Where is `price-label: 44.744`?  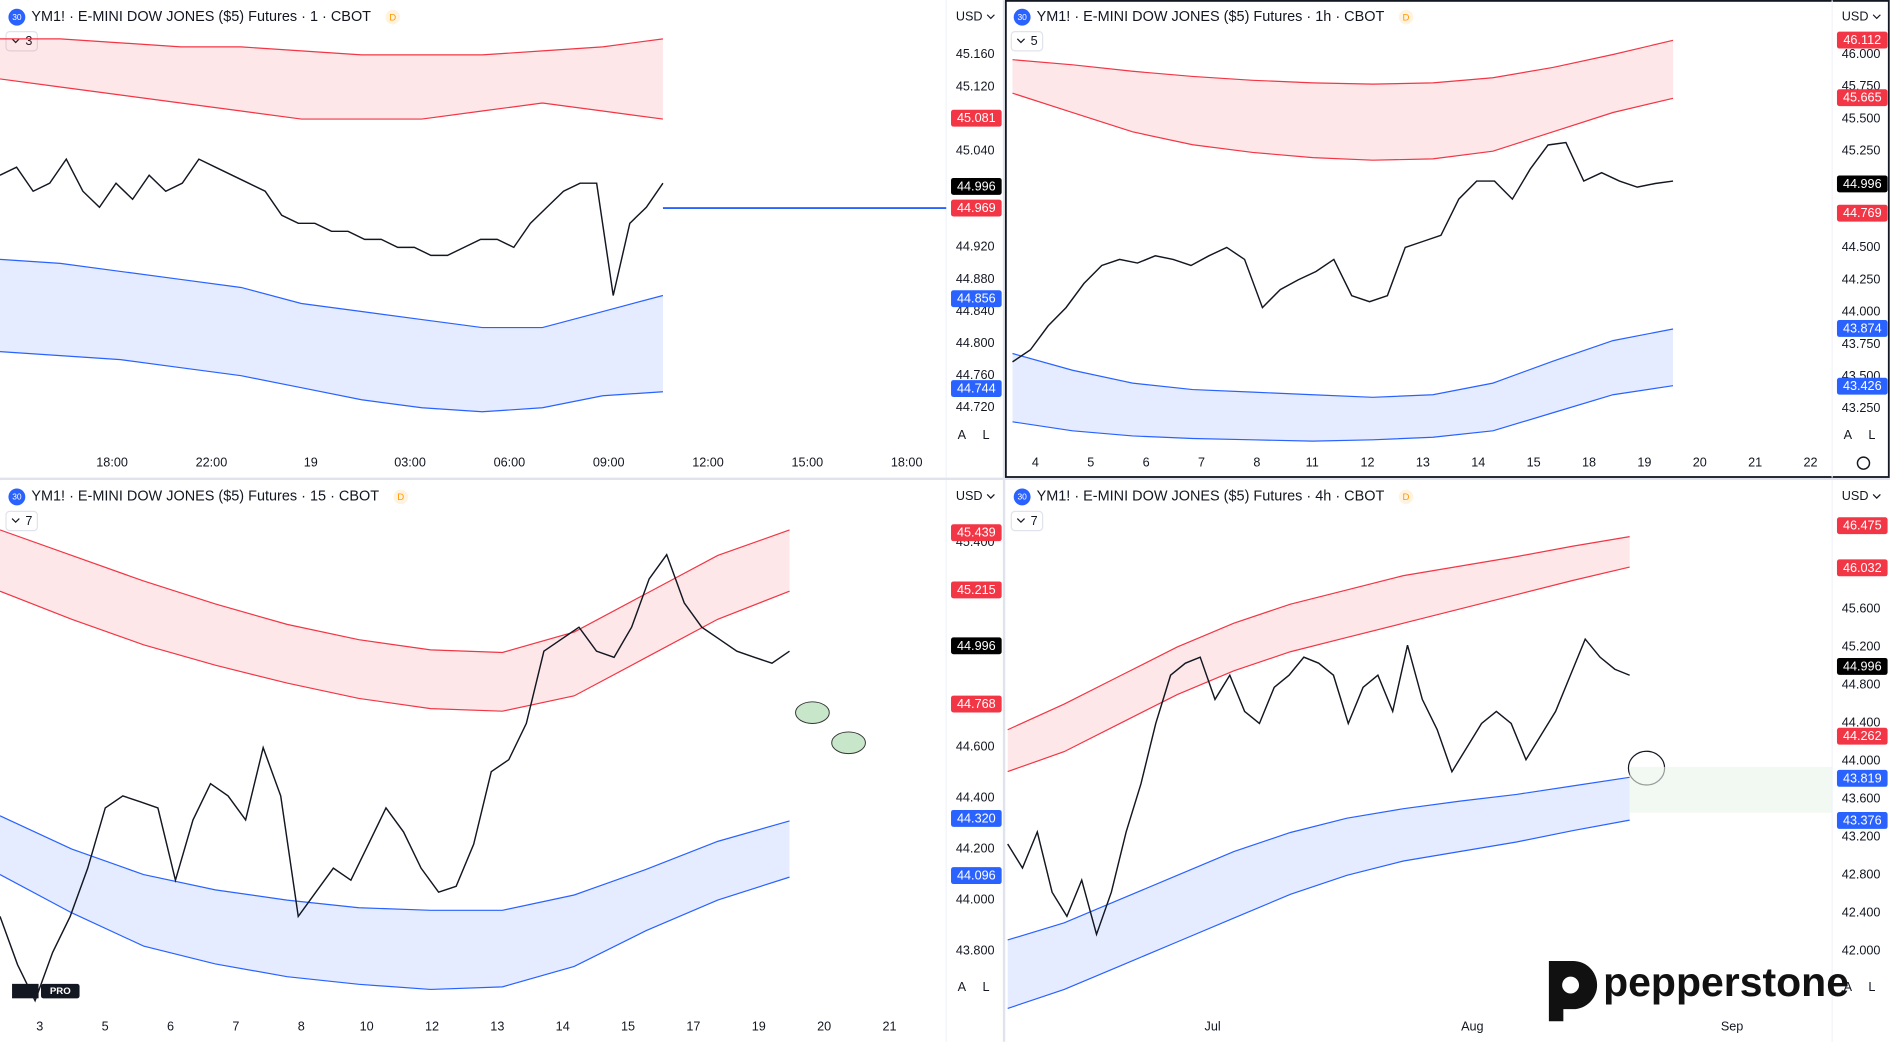 price-label: 44.744 is located at coordinates (976, 388).